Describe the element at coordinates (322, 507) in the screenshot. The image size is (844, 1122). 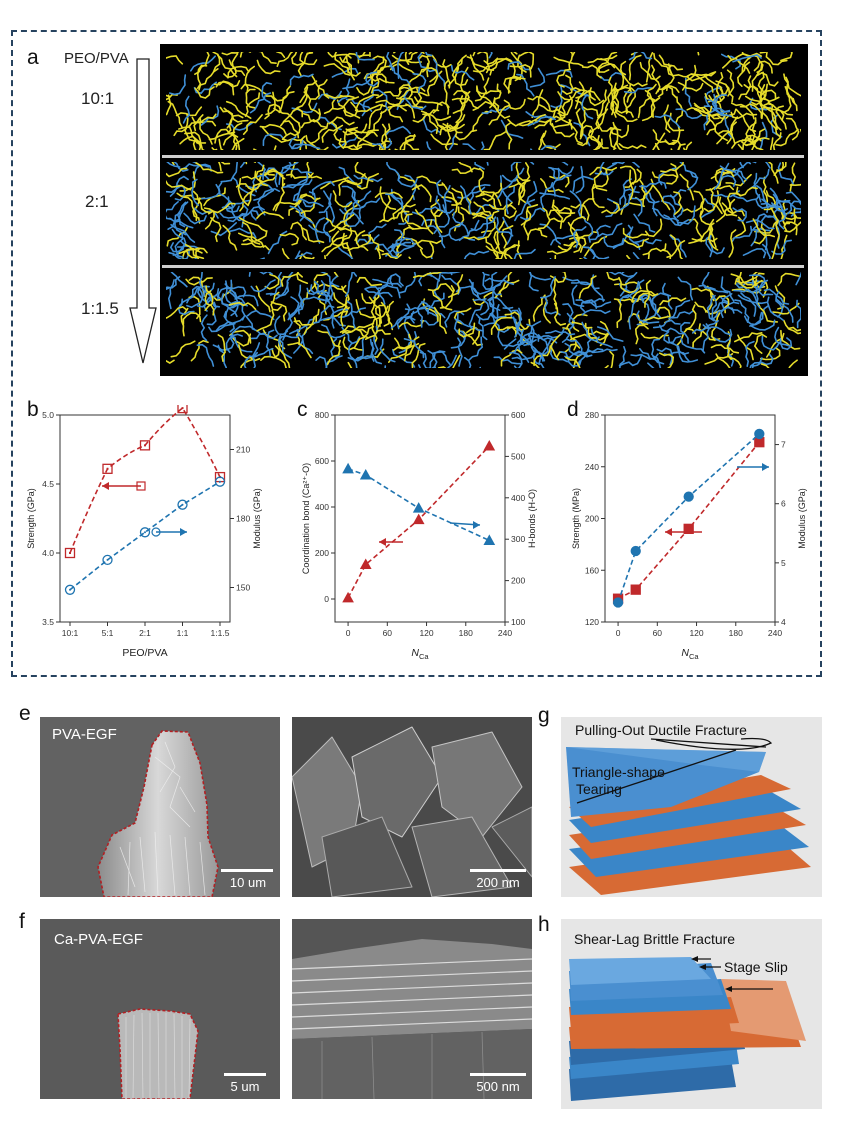
I see `y-tick-label-left: 400` at that location.